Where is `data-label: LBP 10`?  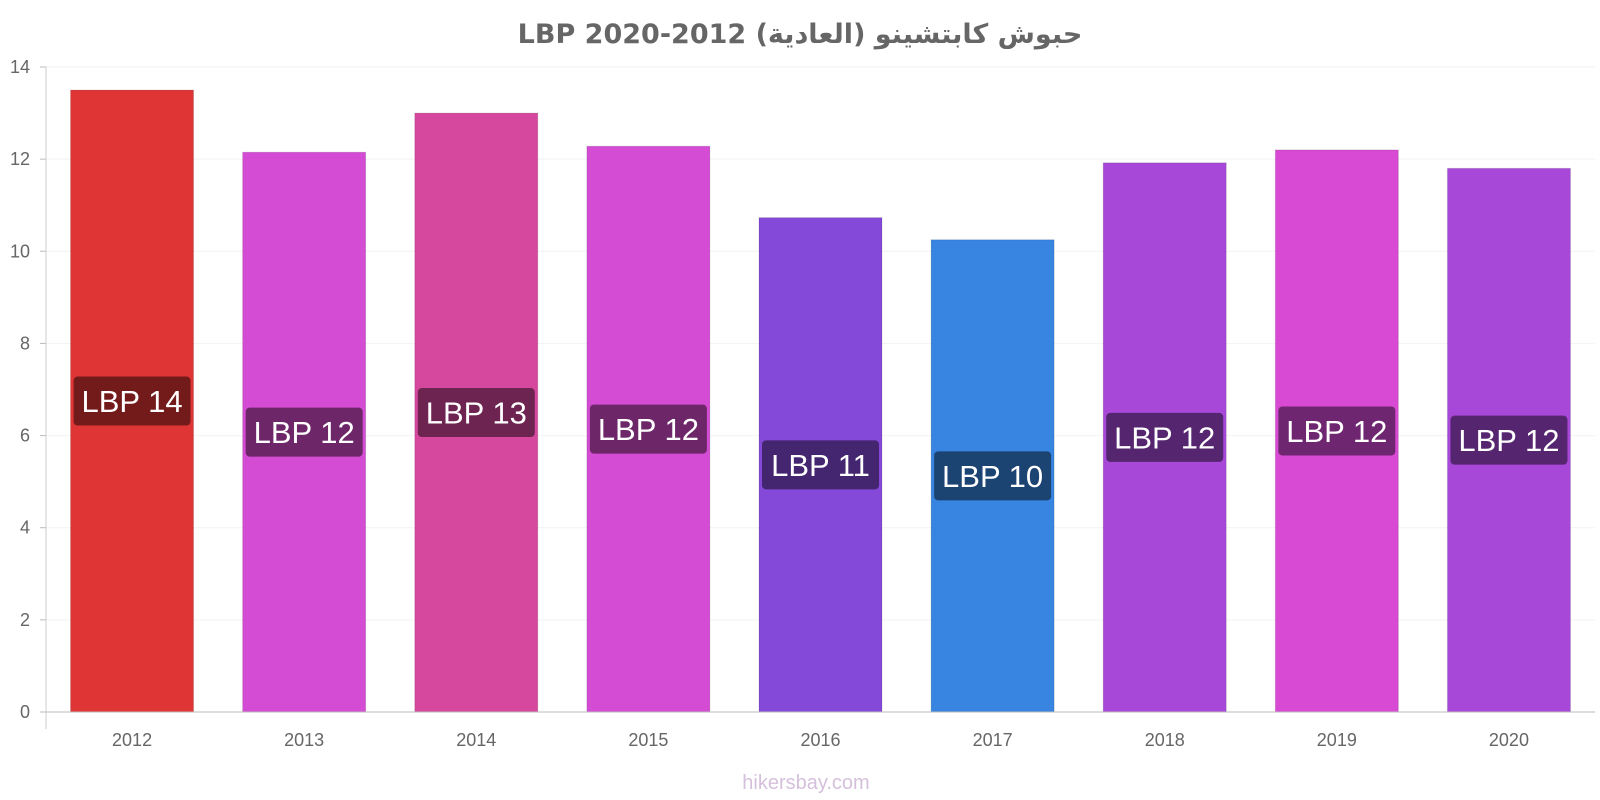 data-label: LBP 10 is located at coordinates (992, 476).